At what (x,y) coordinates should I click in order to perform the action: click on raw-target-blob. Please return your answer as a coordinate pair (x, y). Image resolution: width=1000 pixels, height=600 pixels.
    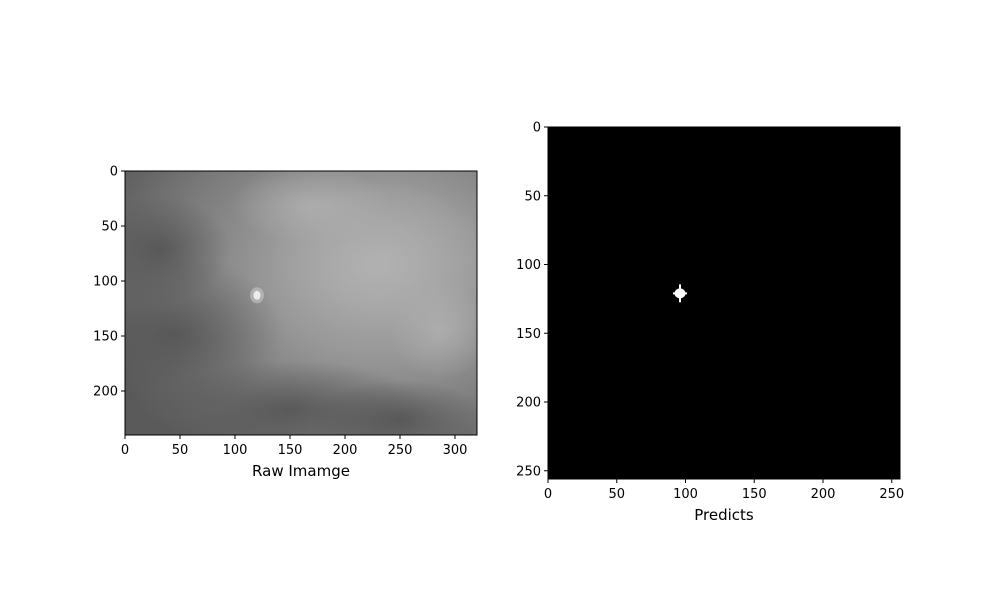
    Looking at the image, I should click on (257, 295).